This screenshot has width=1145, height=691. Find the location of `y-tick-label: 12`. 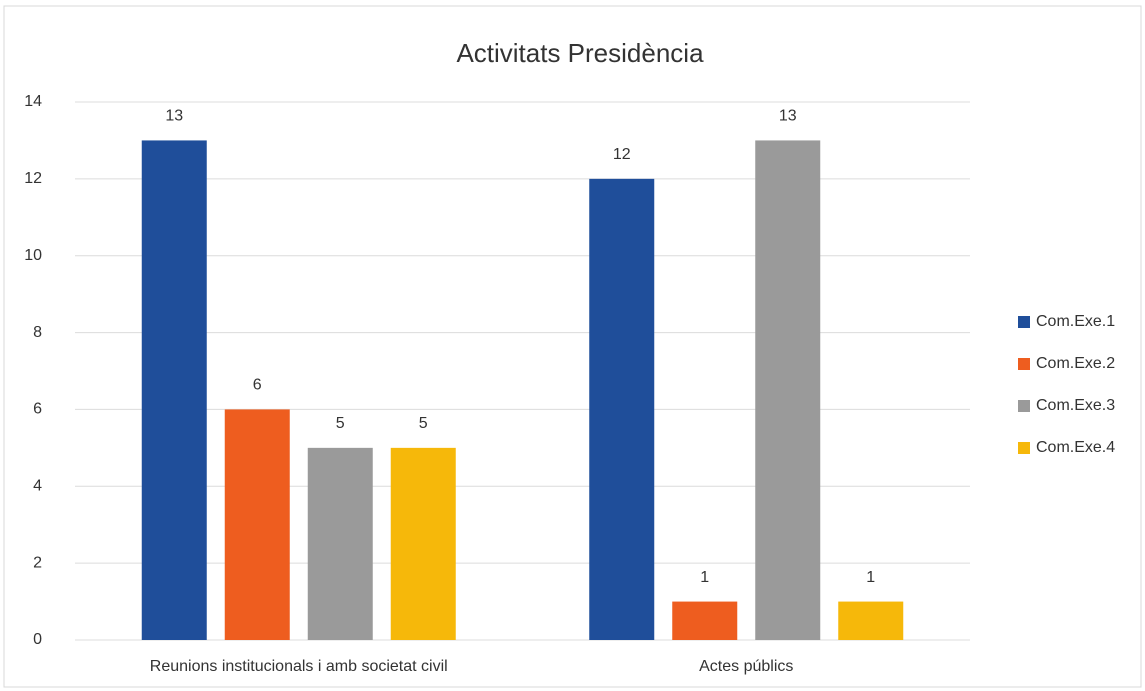

y-tick-label: 12 is located at coordinates (33, 178).